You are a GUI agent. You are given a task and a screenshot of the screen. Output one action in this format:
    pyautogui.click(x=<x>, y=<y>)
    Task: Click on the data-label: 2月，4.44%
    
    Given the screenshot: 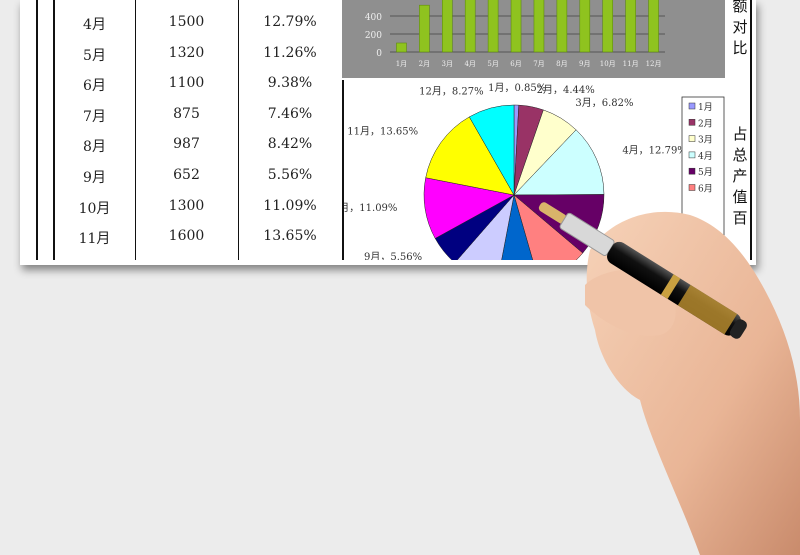 What is the action you would take?
    pyautogui.click(x=566, y=90)
    